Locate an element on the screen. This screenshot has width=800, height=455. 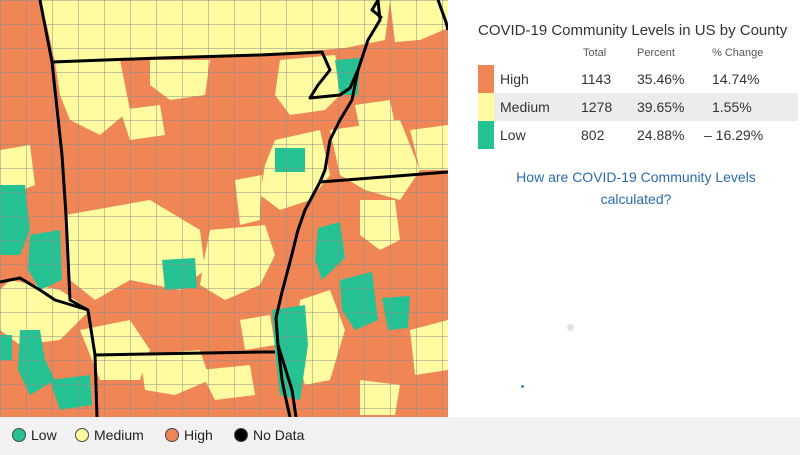
legend-label: No Data is located at coordinates (279, 435).